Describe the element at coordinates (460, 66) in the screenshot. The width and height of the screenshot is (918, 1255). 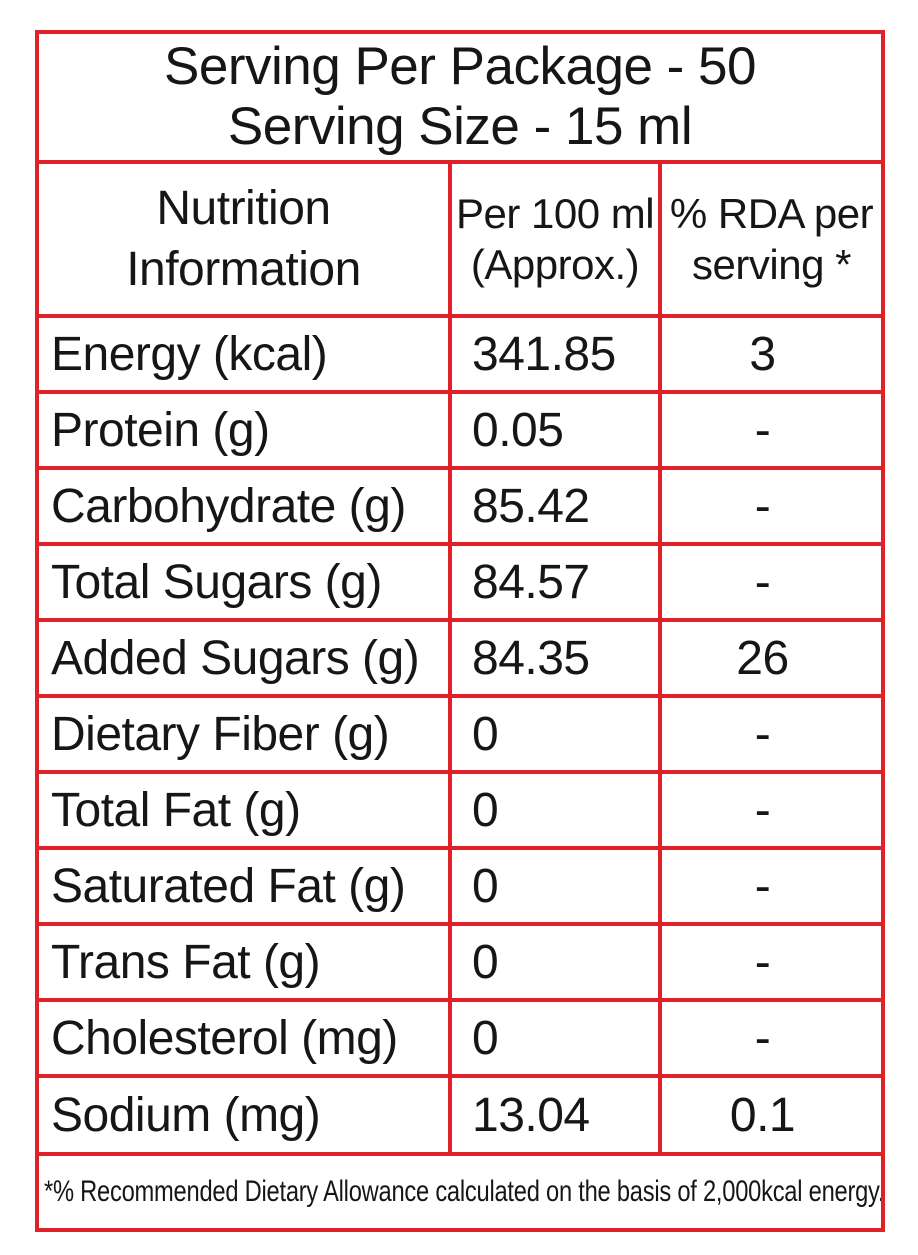
I see `serving-per-package-text: Serving Per Package - 50` at that location.